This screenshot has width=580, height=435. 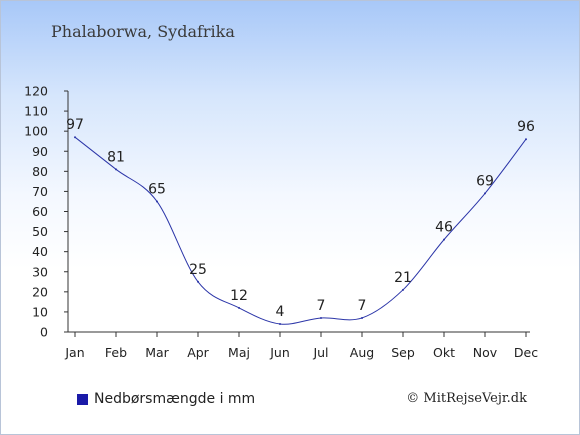 I want to click on data-label: 12, so click(x=239, y=296).